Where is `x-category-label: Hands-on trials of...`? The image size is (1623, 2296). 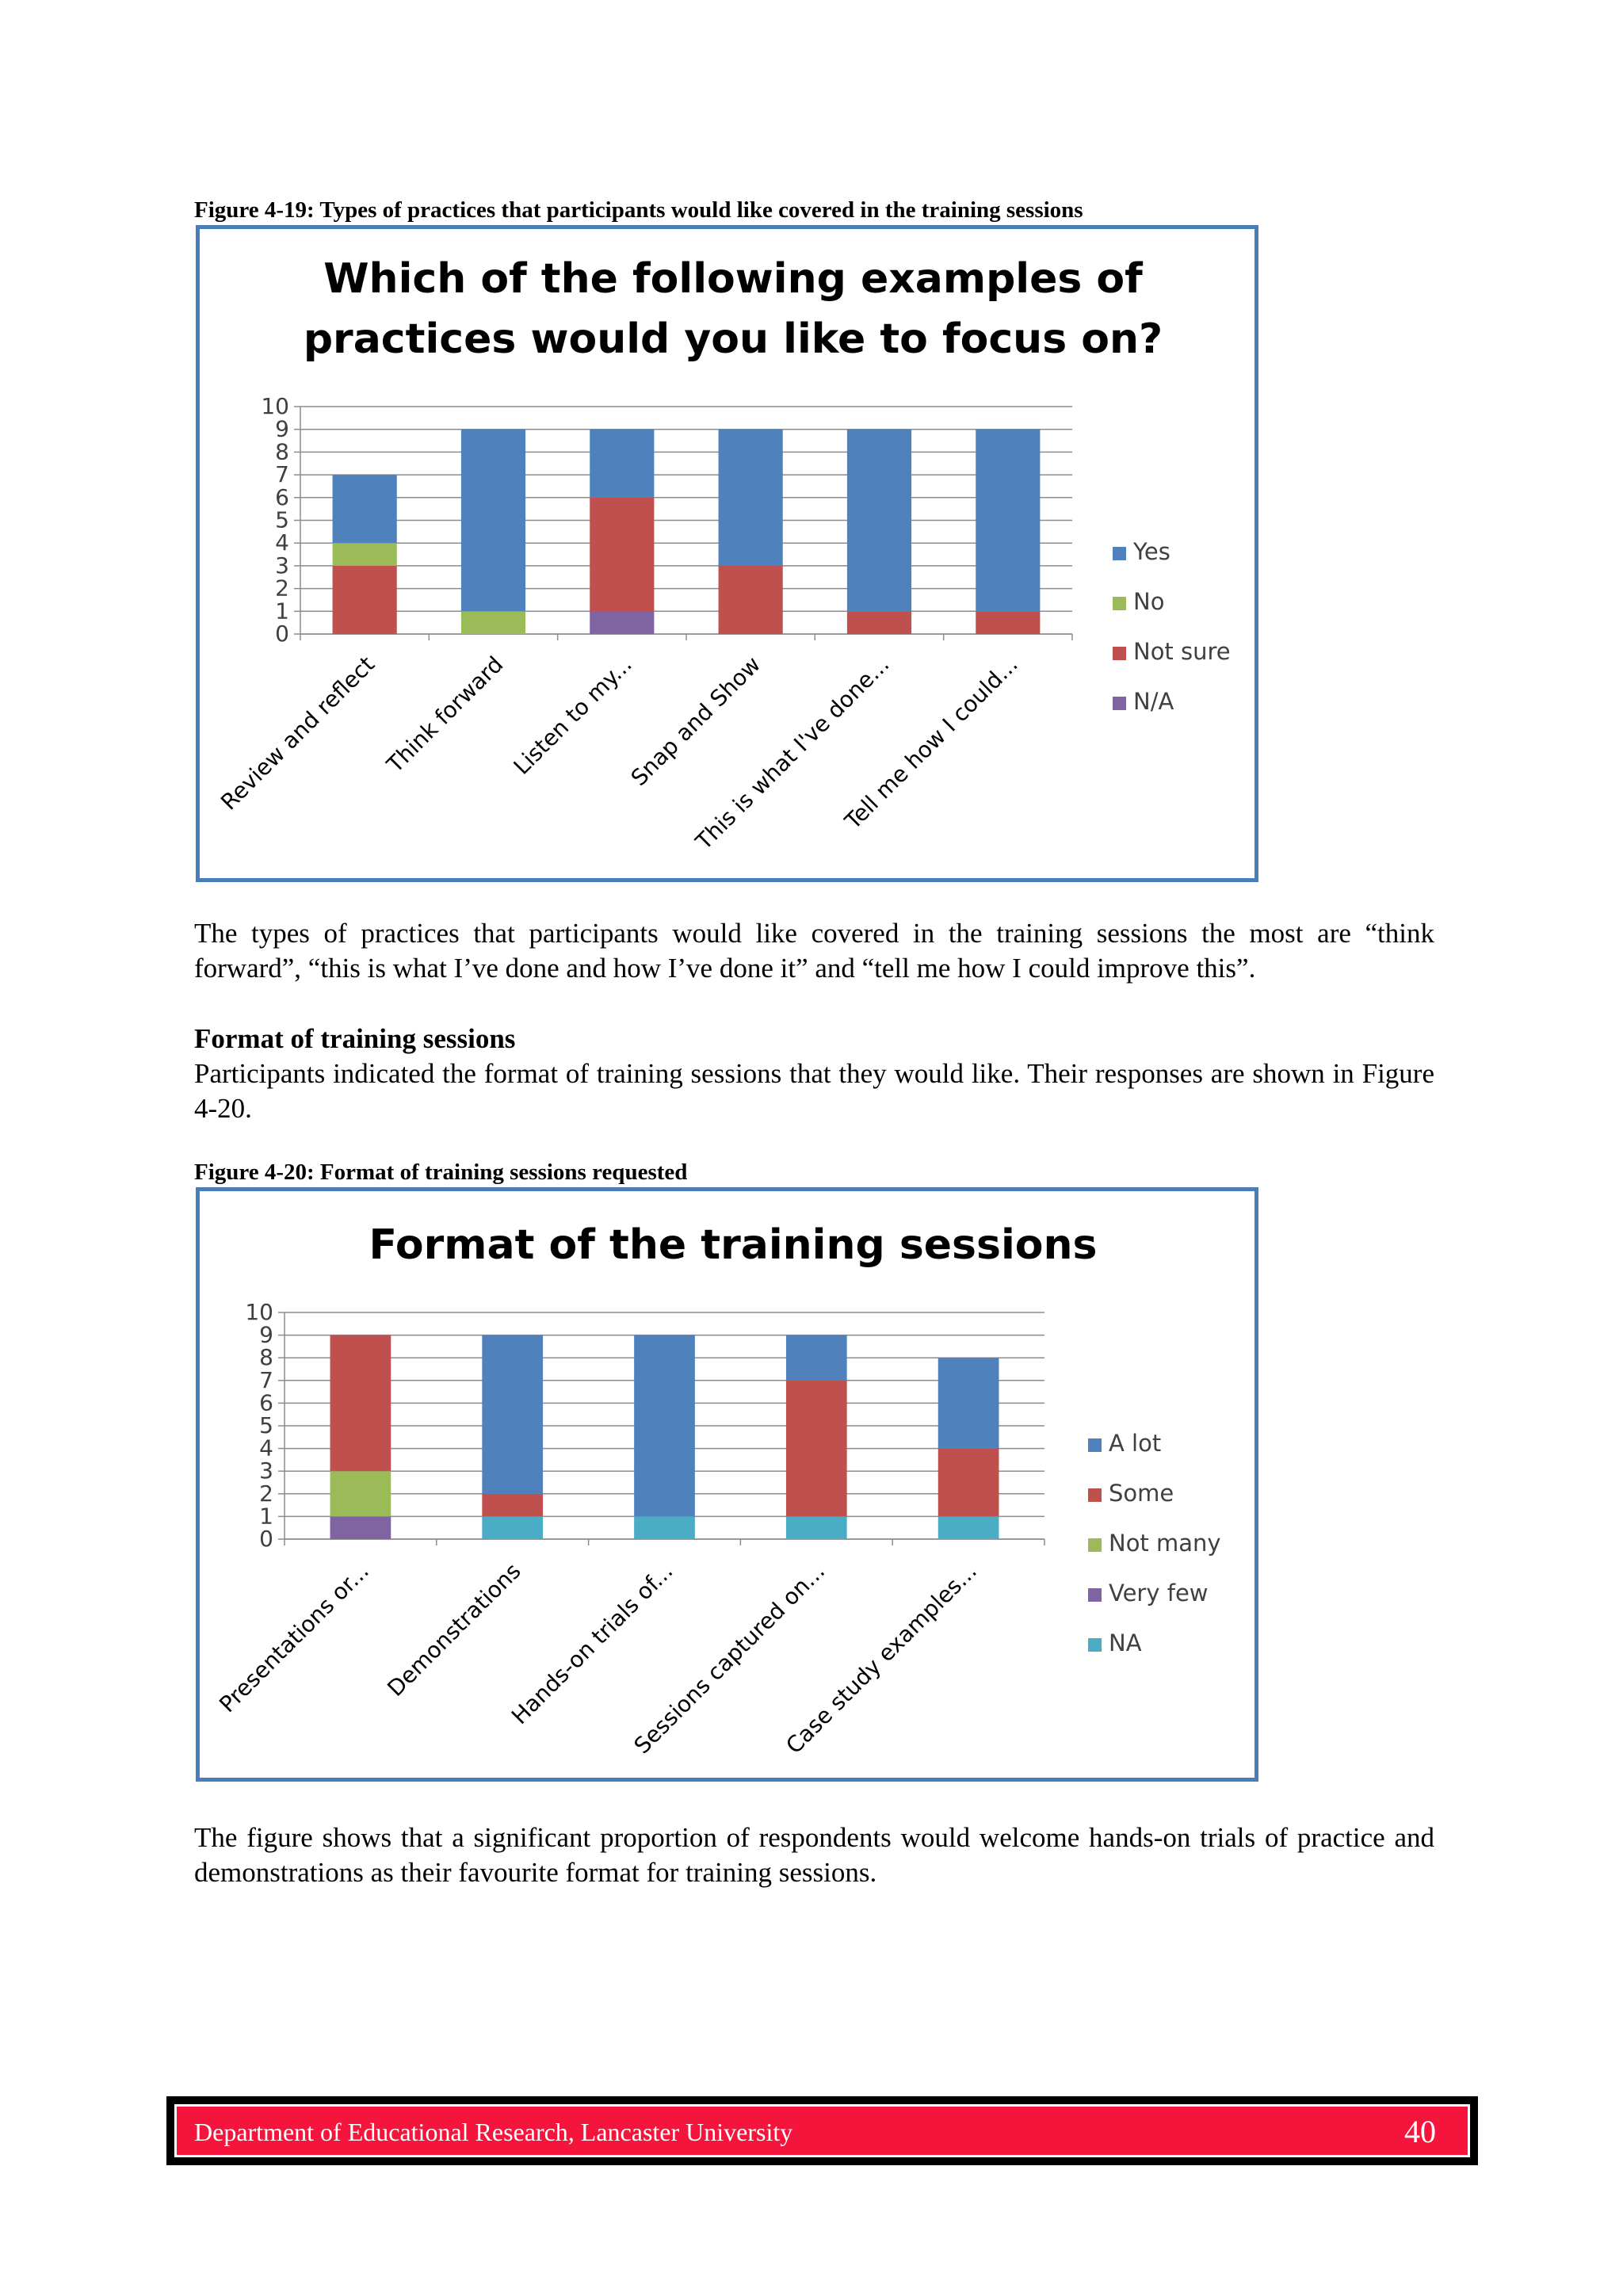 x-category-label: Hands-on trials of... is located at coordinates (592, 1643).